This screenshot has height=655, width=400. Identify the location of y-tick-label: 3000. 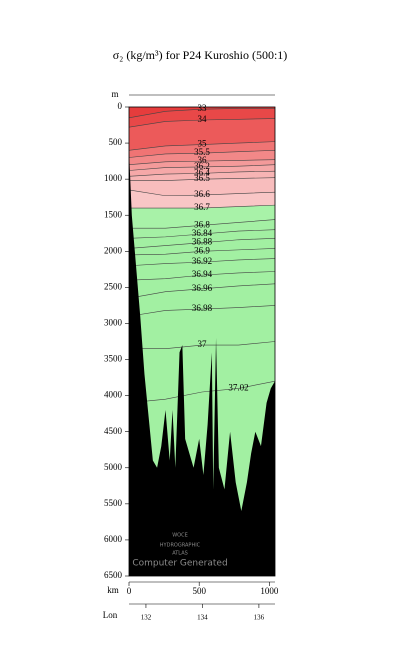
(113, 323).